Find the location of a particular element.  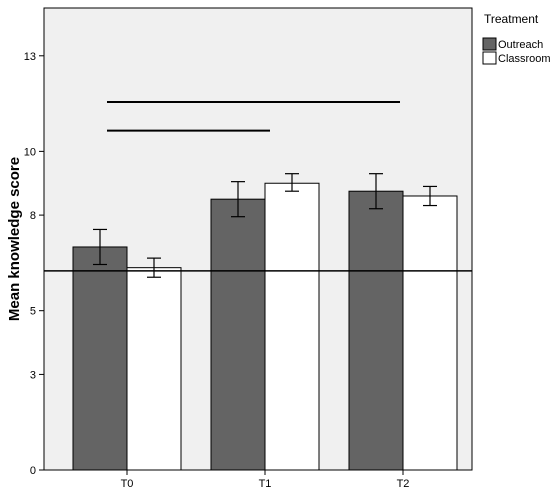

legend-swatch-classroom is located at coordinates (489, 58).